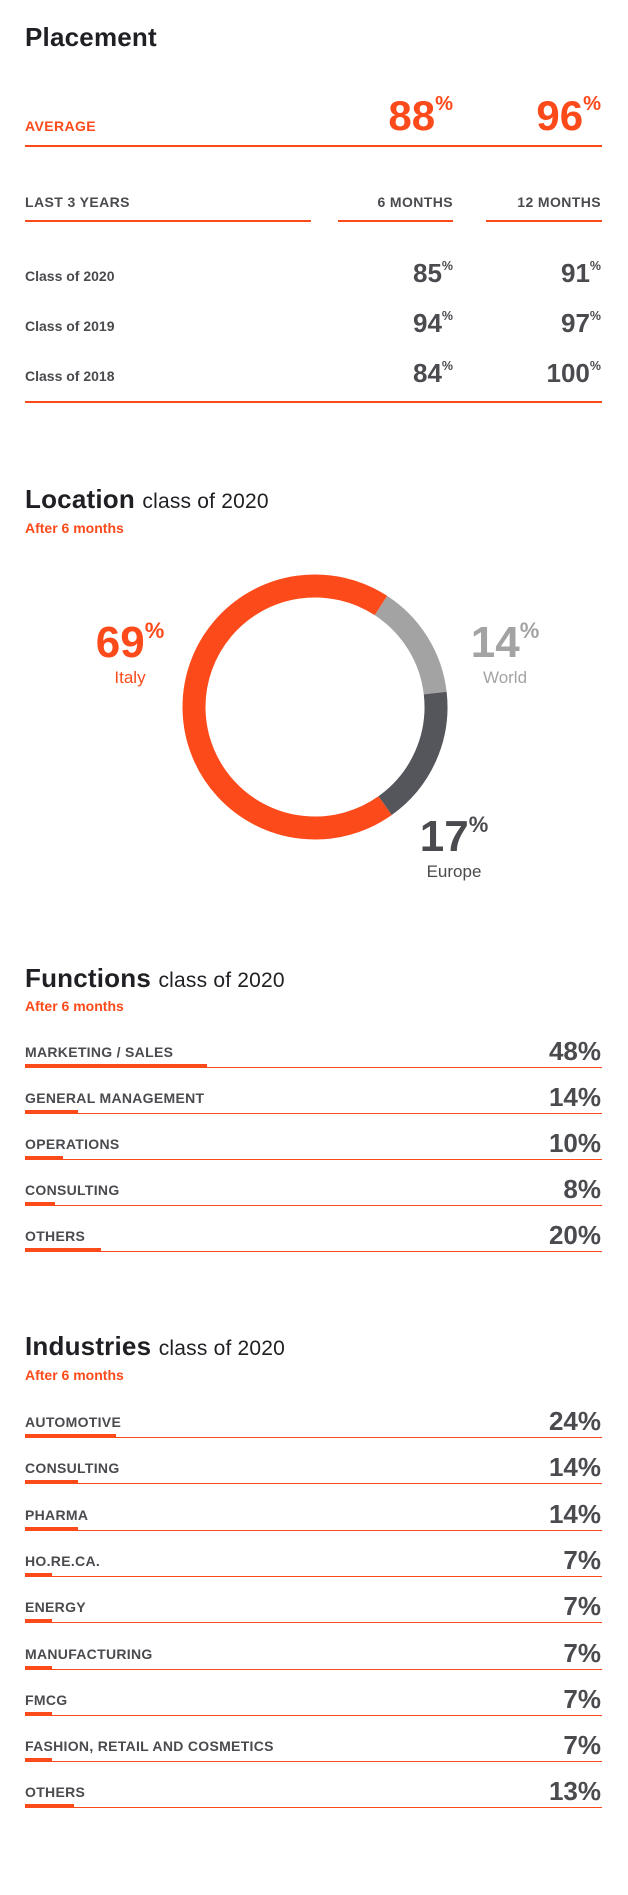 Image resolution: width=628 pixels, height=1895 pixels. Describe the element at coordinates (99, 1052) in the screenshot. I see `functions-bar-label: MARKETING / SALES` at that location.